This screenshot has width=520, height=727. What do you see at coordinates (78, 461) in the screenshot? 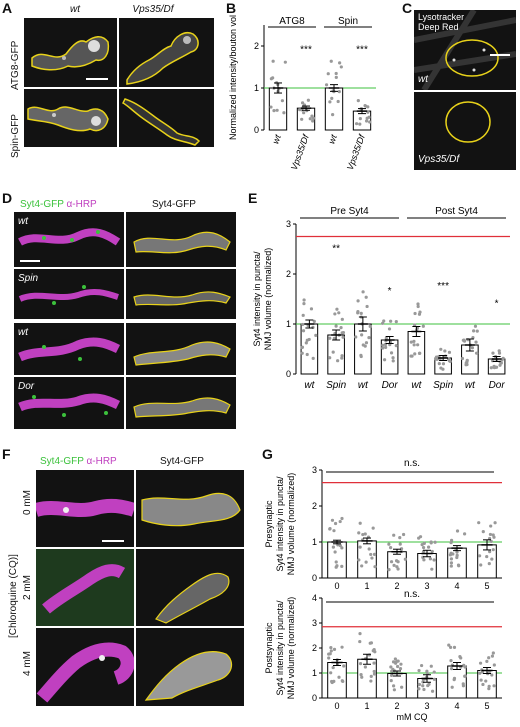
I see `panel-f-header-left: Syt4-GFP α-HRP` at bounding box center [78, 461].